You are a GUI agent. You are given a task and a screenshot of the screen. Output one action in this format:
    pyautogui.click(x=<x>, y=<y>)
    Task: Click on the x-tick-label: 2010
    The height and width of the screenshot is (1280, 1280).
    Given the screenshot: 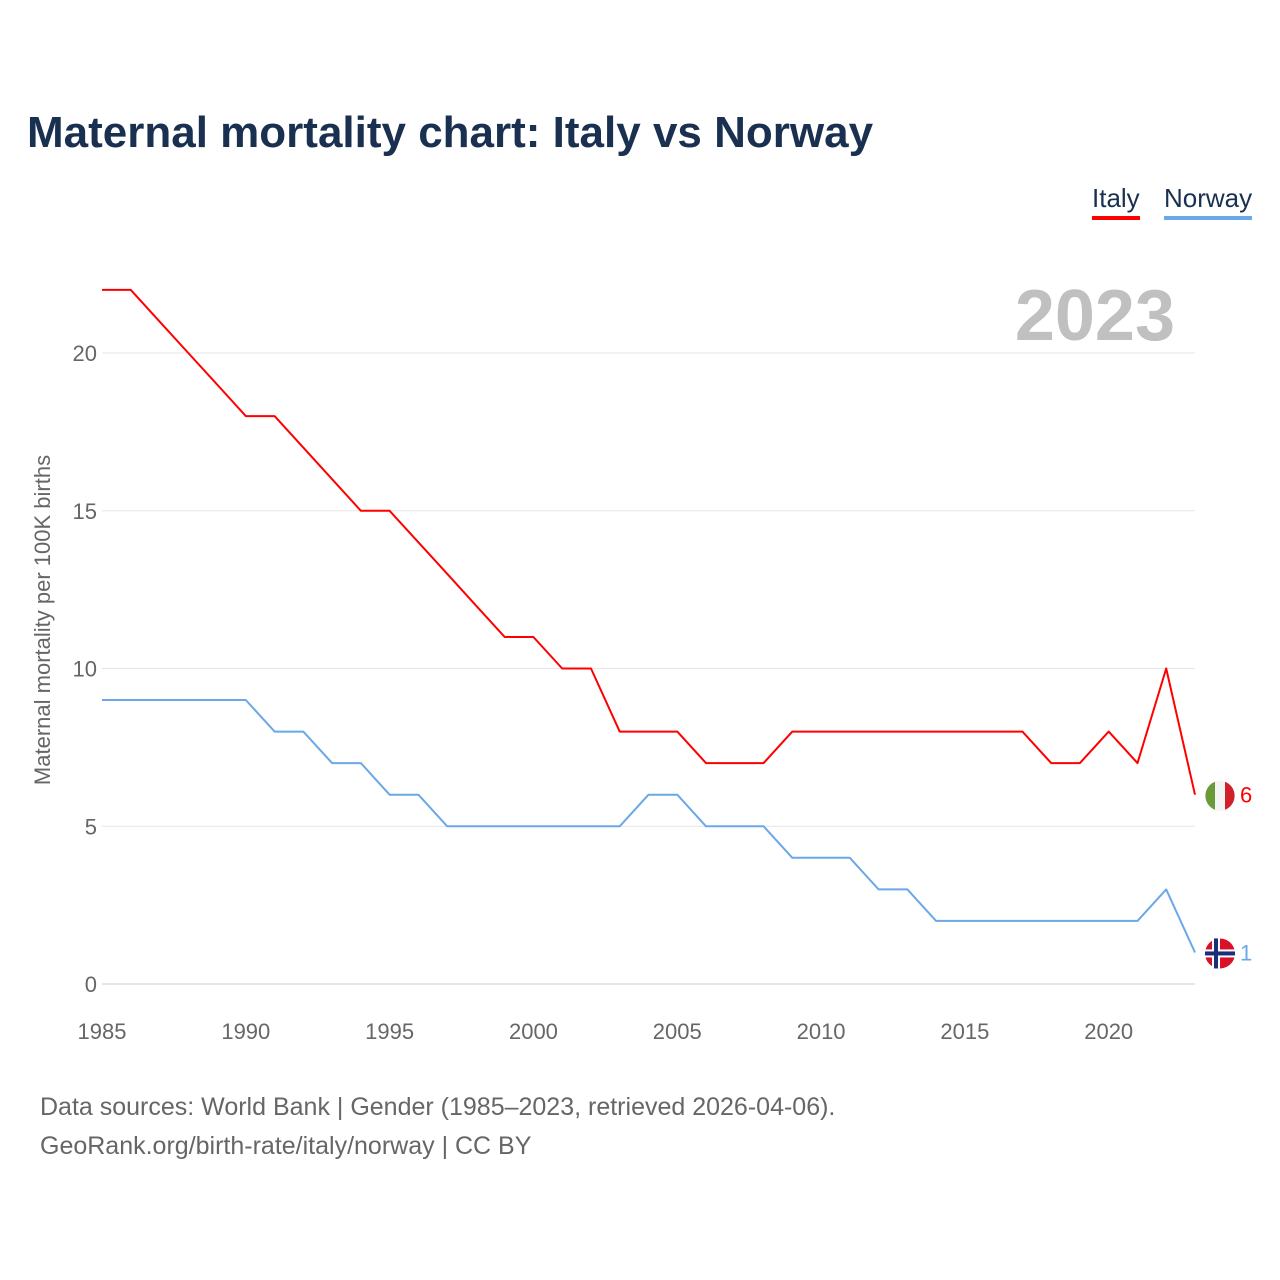 What is the action you would take?
    pyautogui.click(x=821, y=1031)
    